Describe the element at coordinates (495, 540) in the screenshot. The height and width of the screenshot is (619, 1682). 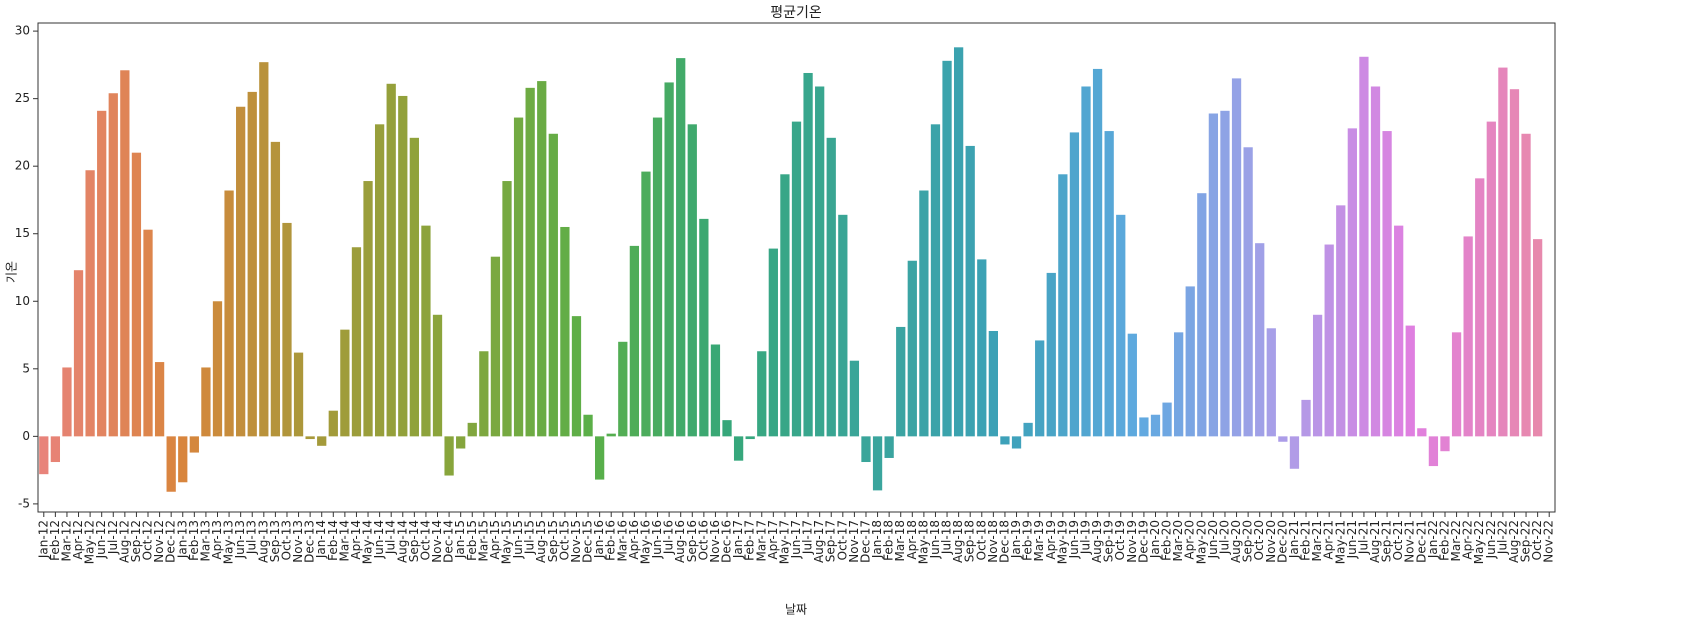
I see `x-tick-label: Apr-15` at that location.